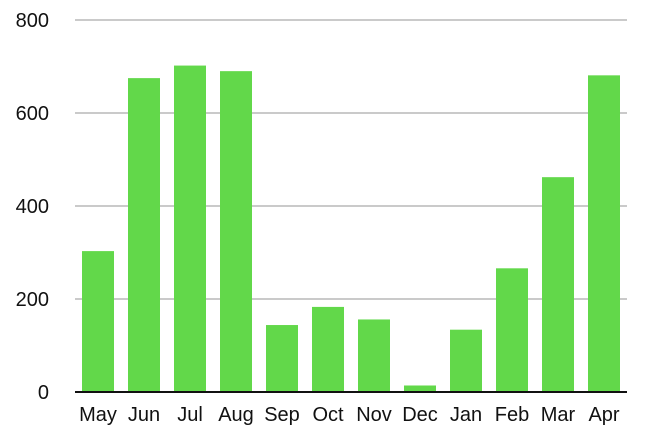  Describe the element at coordinates (558, 284) in the screenshot. I see `bar-mar` at that location.